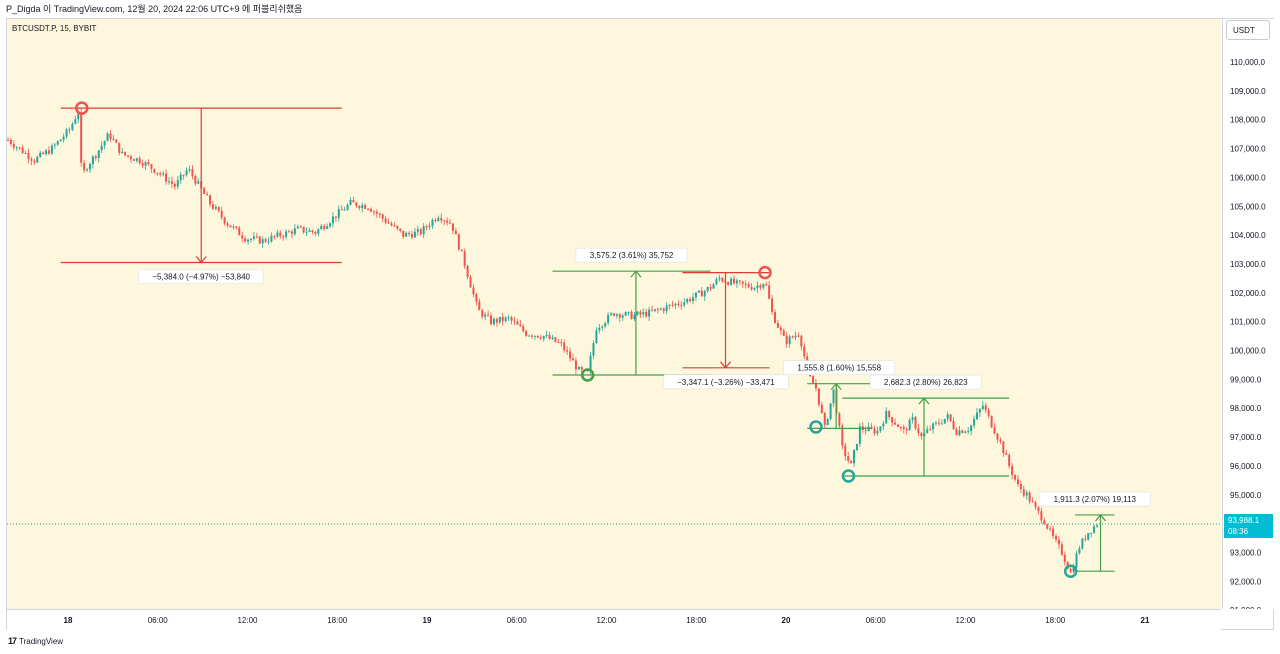  Describe the element at coordinates (12, 641) in the screenshot. I see `tradingview-logo-icon: 17` at that location.